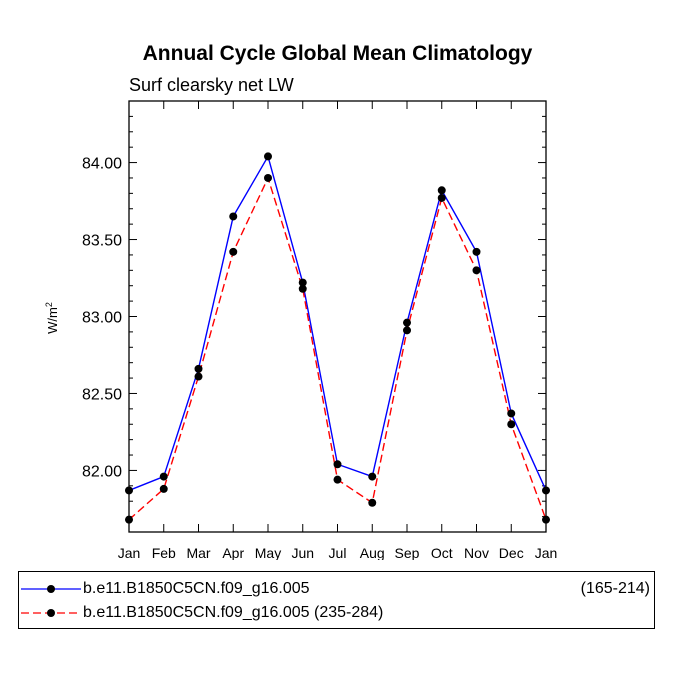 The width and height of the screenshot is (675, 676). What do you see at coordinates (441, 197) in the screenshot?
I see `series-2-point-oct` at bounding box center [441, 197].